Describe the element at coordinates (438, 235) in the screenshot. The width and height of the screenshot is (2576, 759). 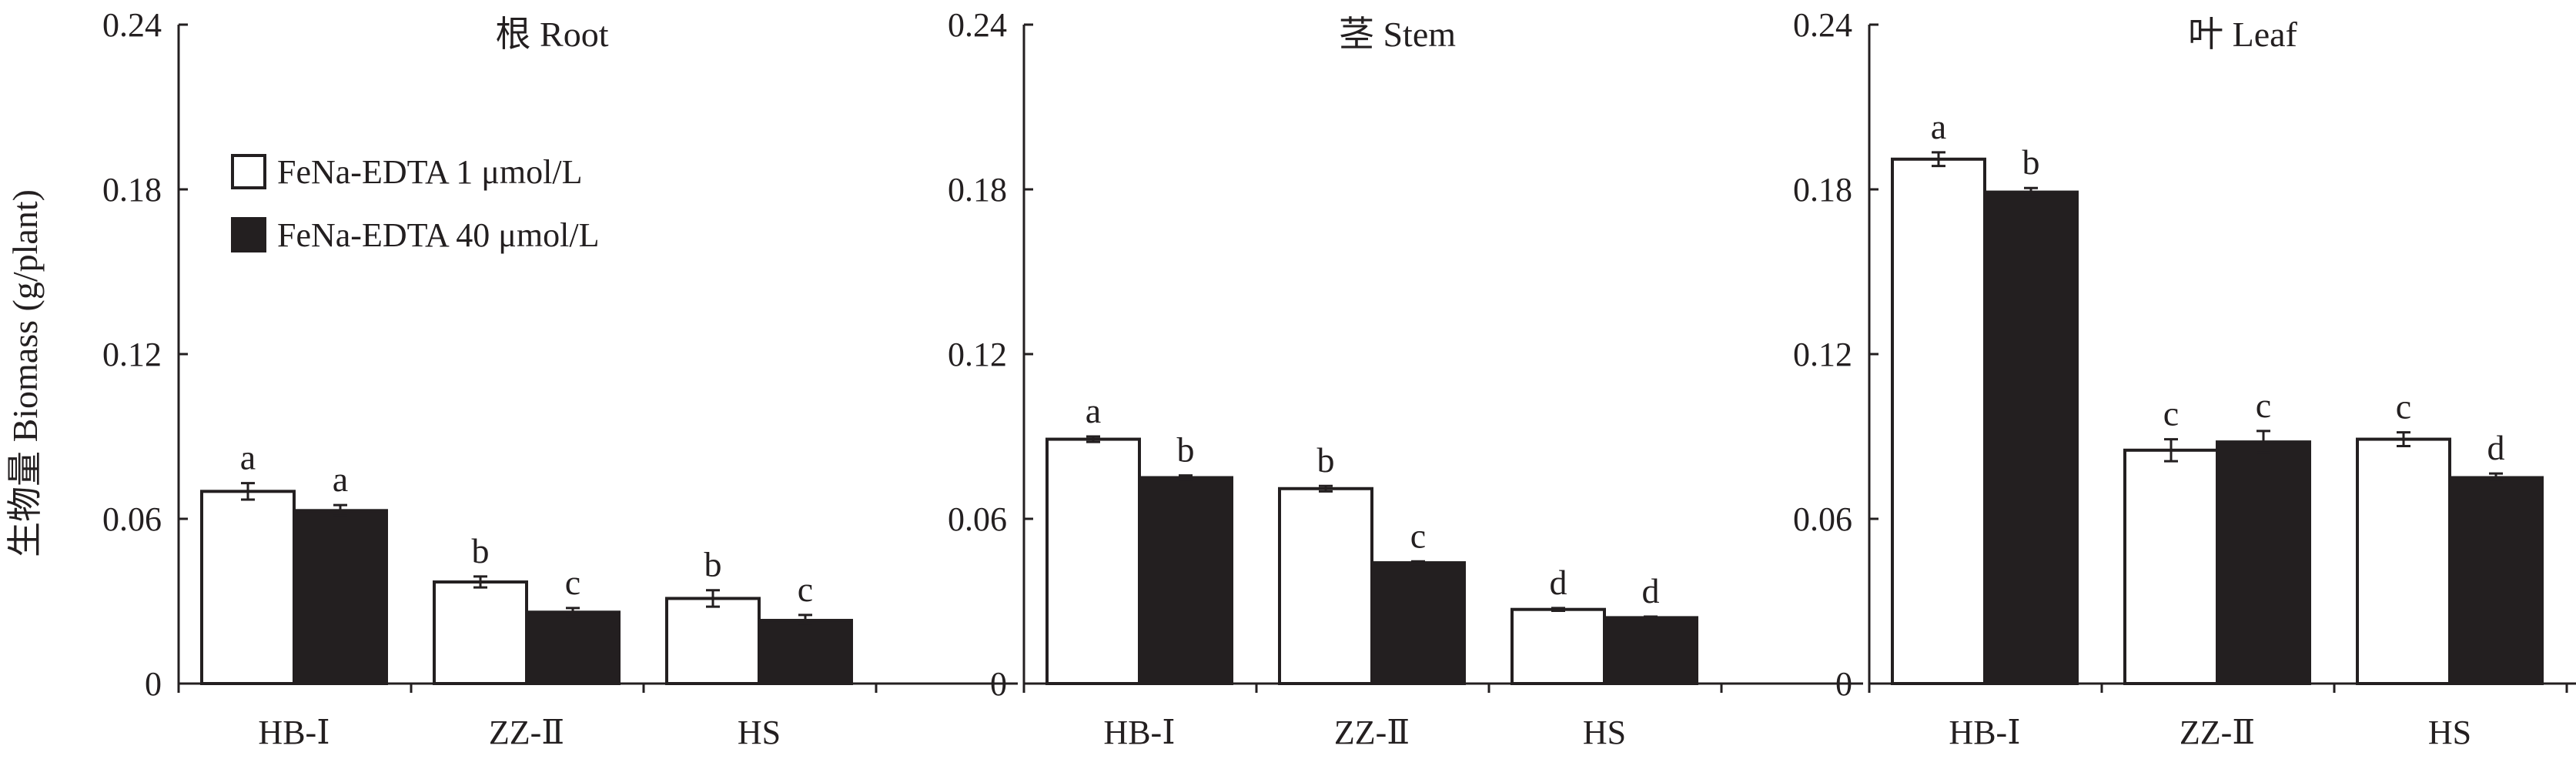
I see `legend-label: FeNa-EDTA 40 μmol/L` at that location.